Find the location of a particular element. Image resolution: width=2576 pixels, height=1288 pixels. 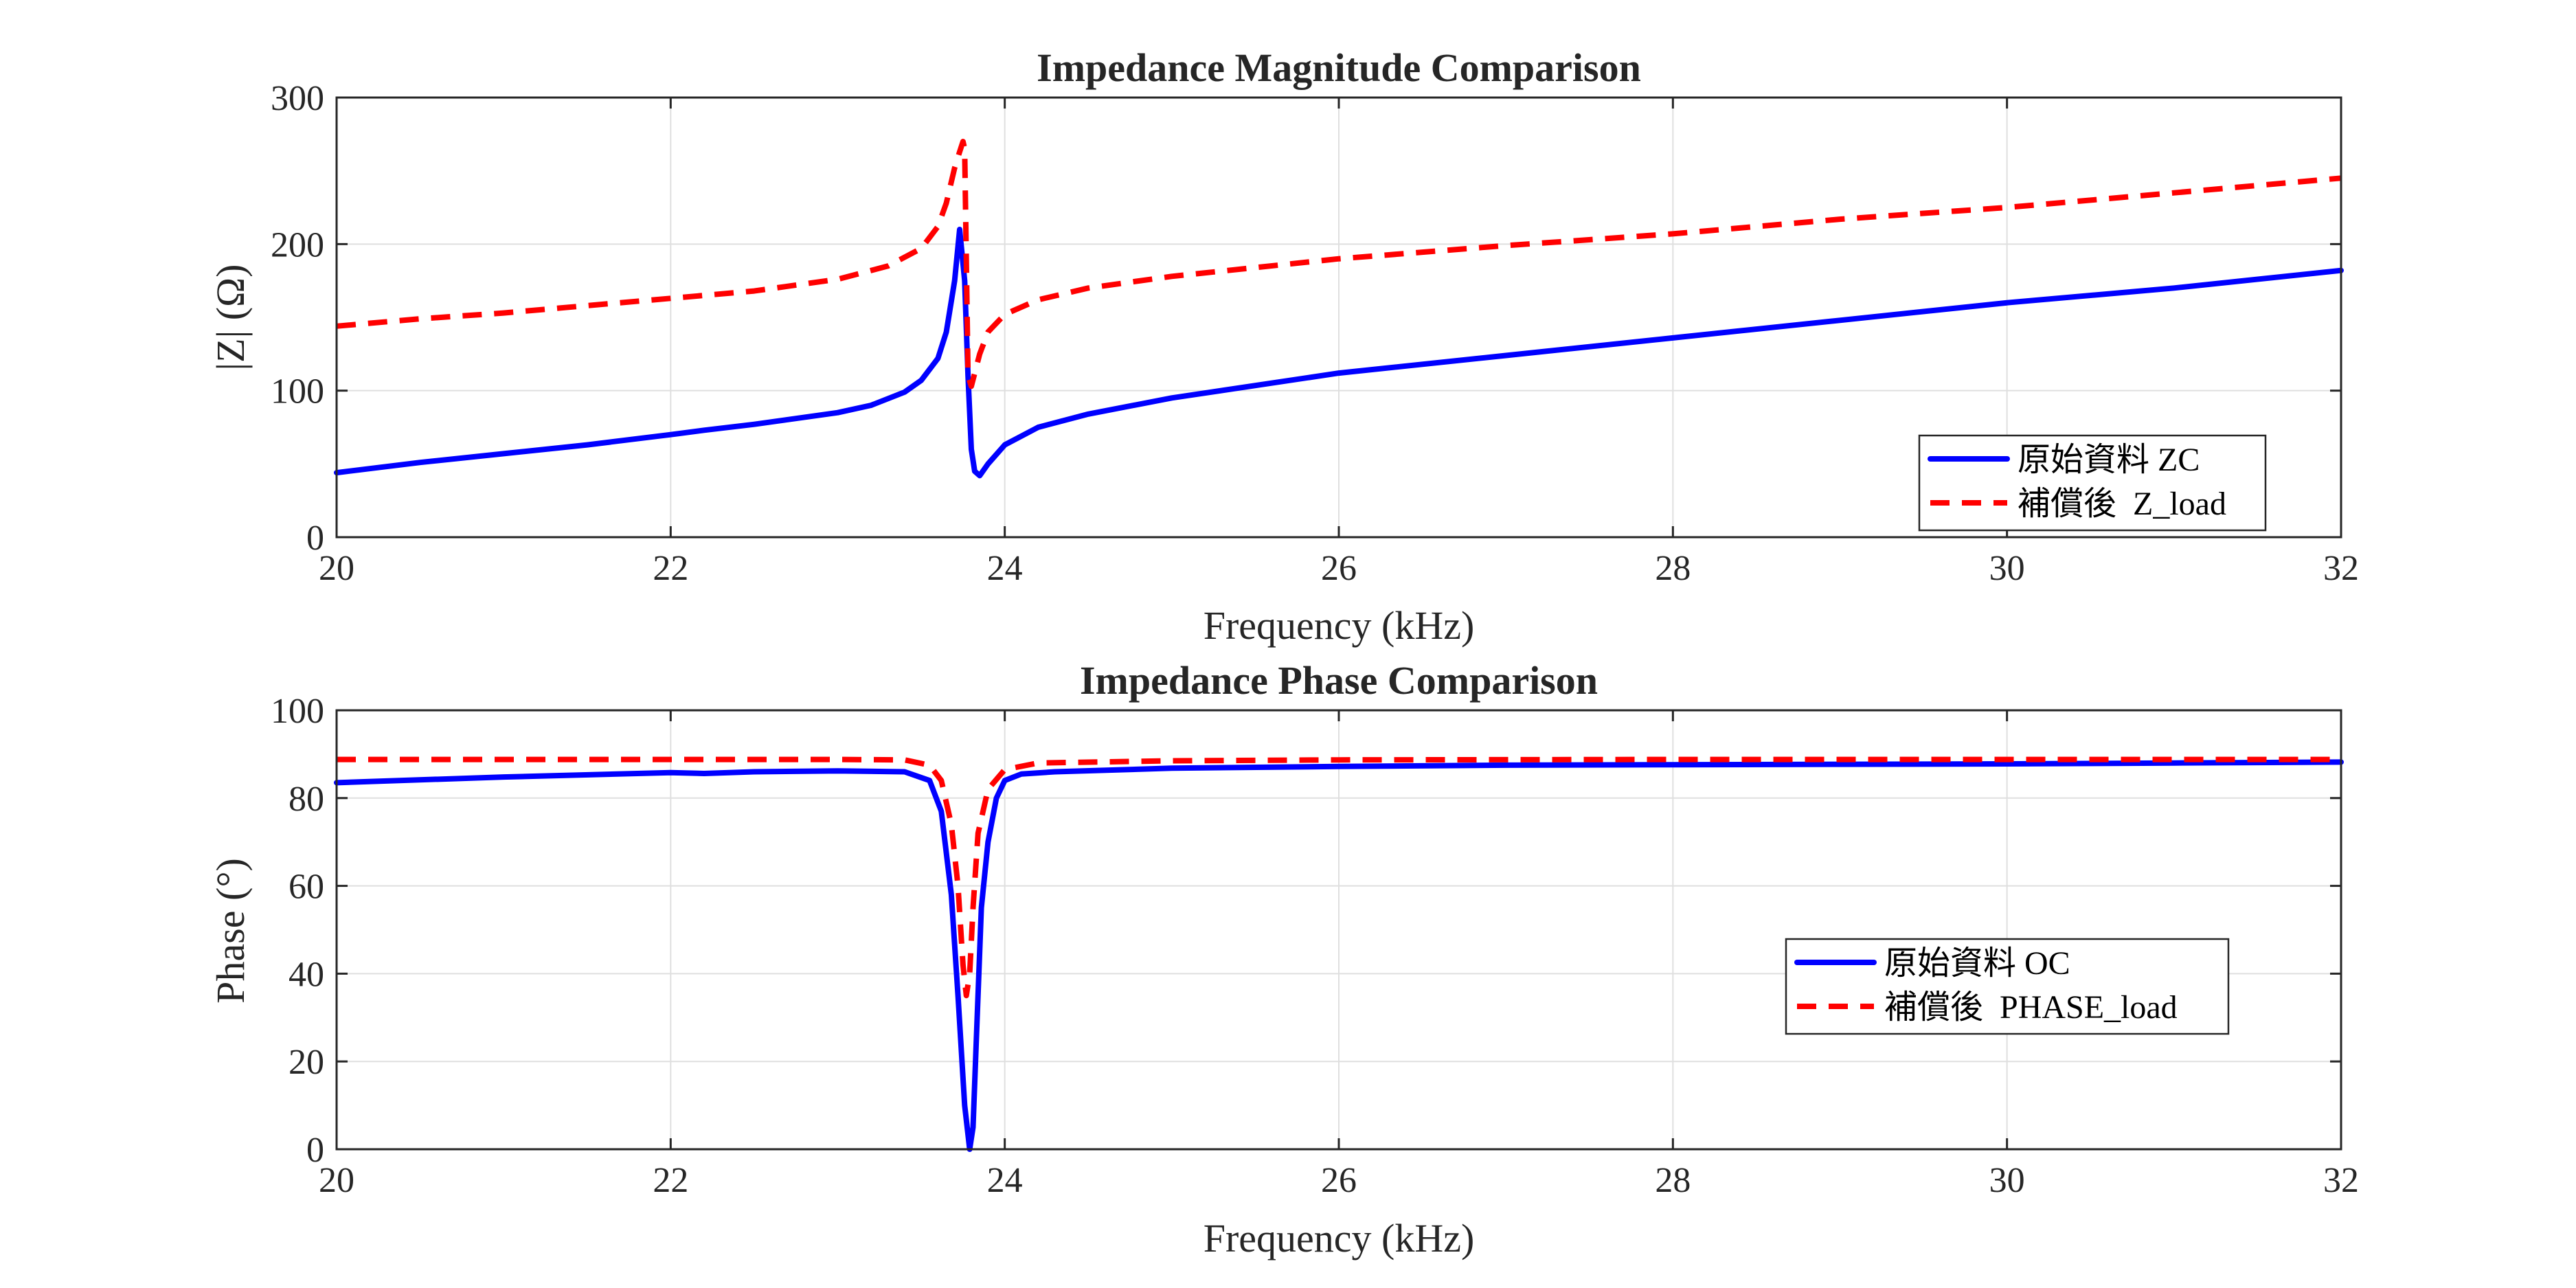

magnitude-x-axis-label: Frequency (kHz) is located at coordinates (1339, 625).